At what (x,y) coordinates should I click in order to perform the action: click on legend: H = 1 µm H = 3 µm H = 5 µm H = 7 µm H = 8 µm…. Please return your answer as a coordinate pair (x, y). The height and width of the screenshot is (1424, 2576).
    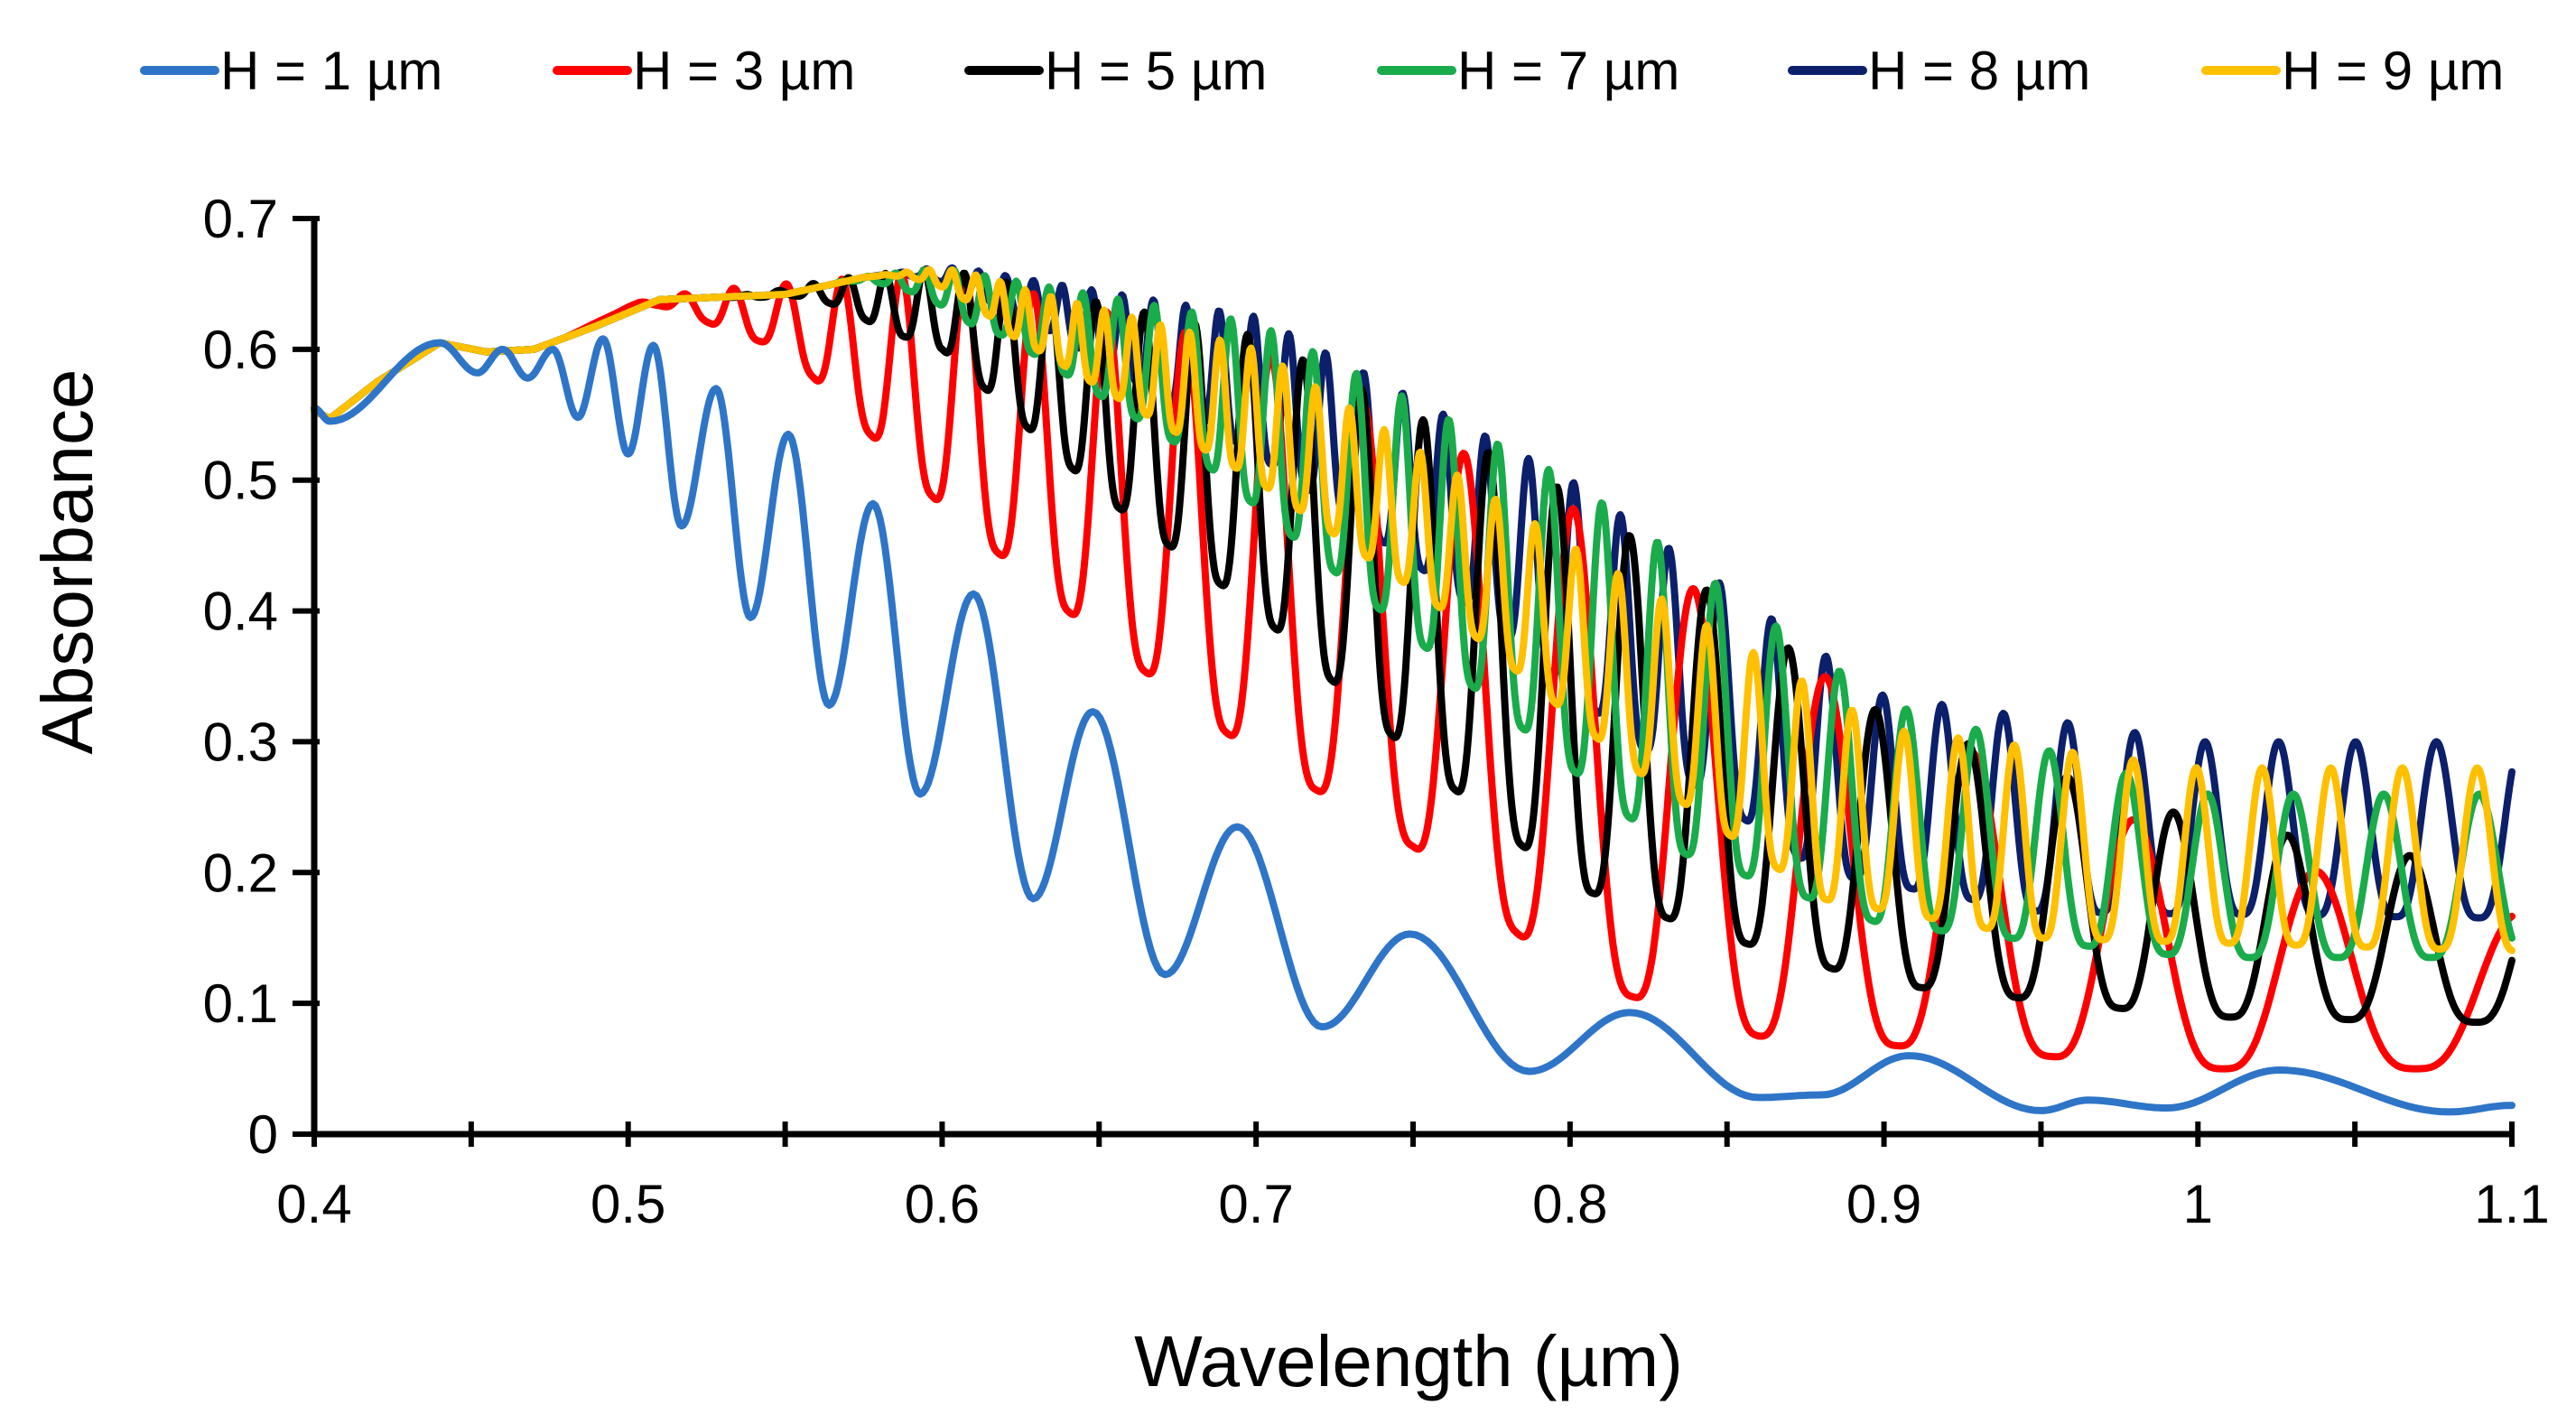
    Looking at the image, I should click on (1322, 71).